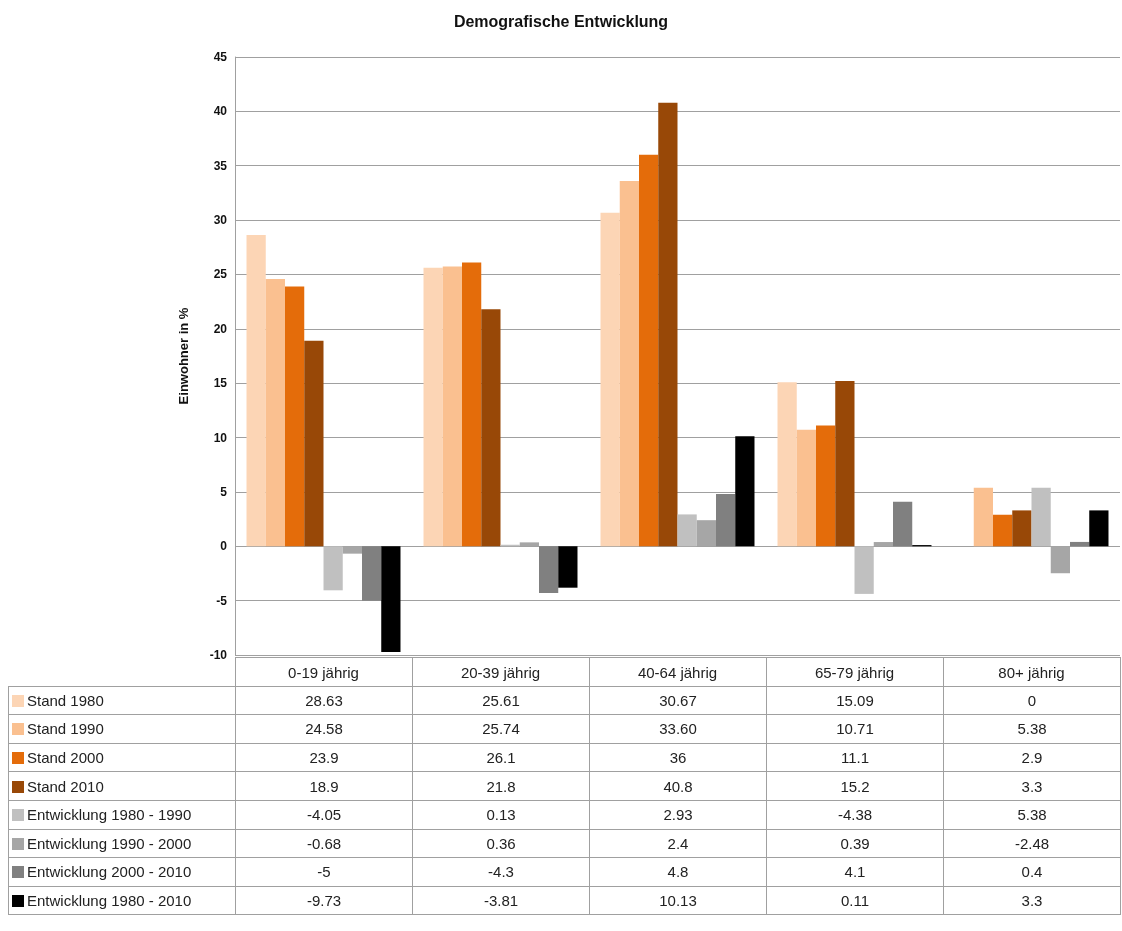 The width and height of the screenshot is (1122, 931). What do you see at coordinates (855, 729) in the screenshot?
I see `data-label: 10.71` at bounding box center [855, 729].